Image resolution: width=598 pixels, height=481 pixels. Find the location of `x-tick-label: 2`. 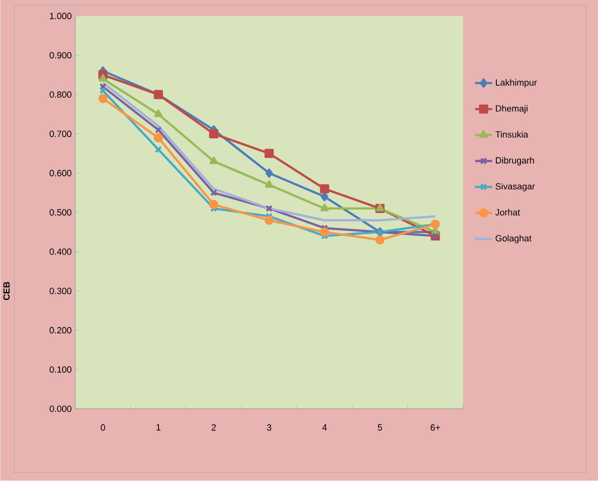

x-tick-label: 2 is located at coordinates (214, 427).